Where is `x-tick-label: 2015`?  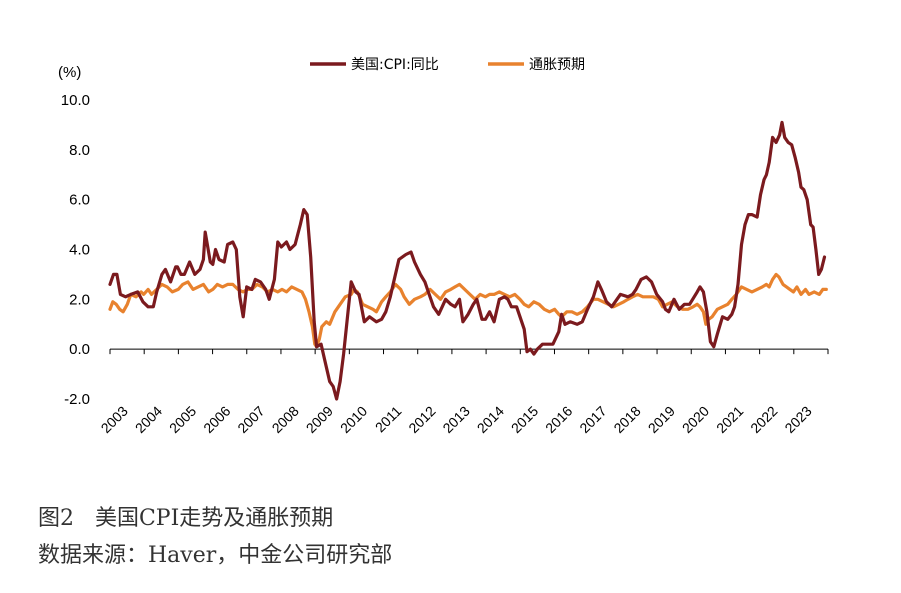
x-tick-label: 2015 is located at coordinates (524, 419).